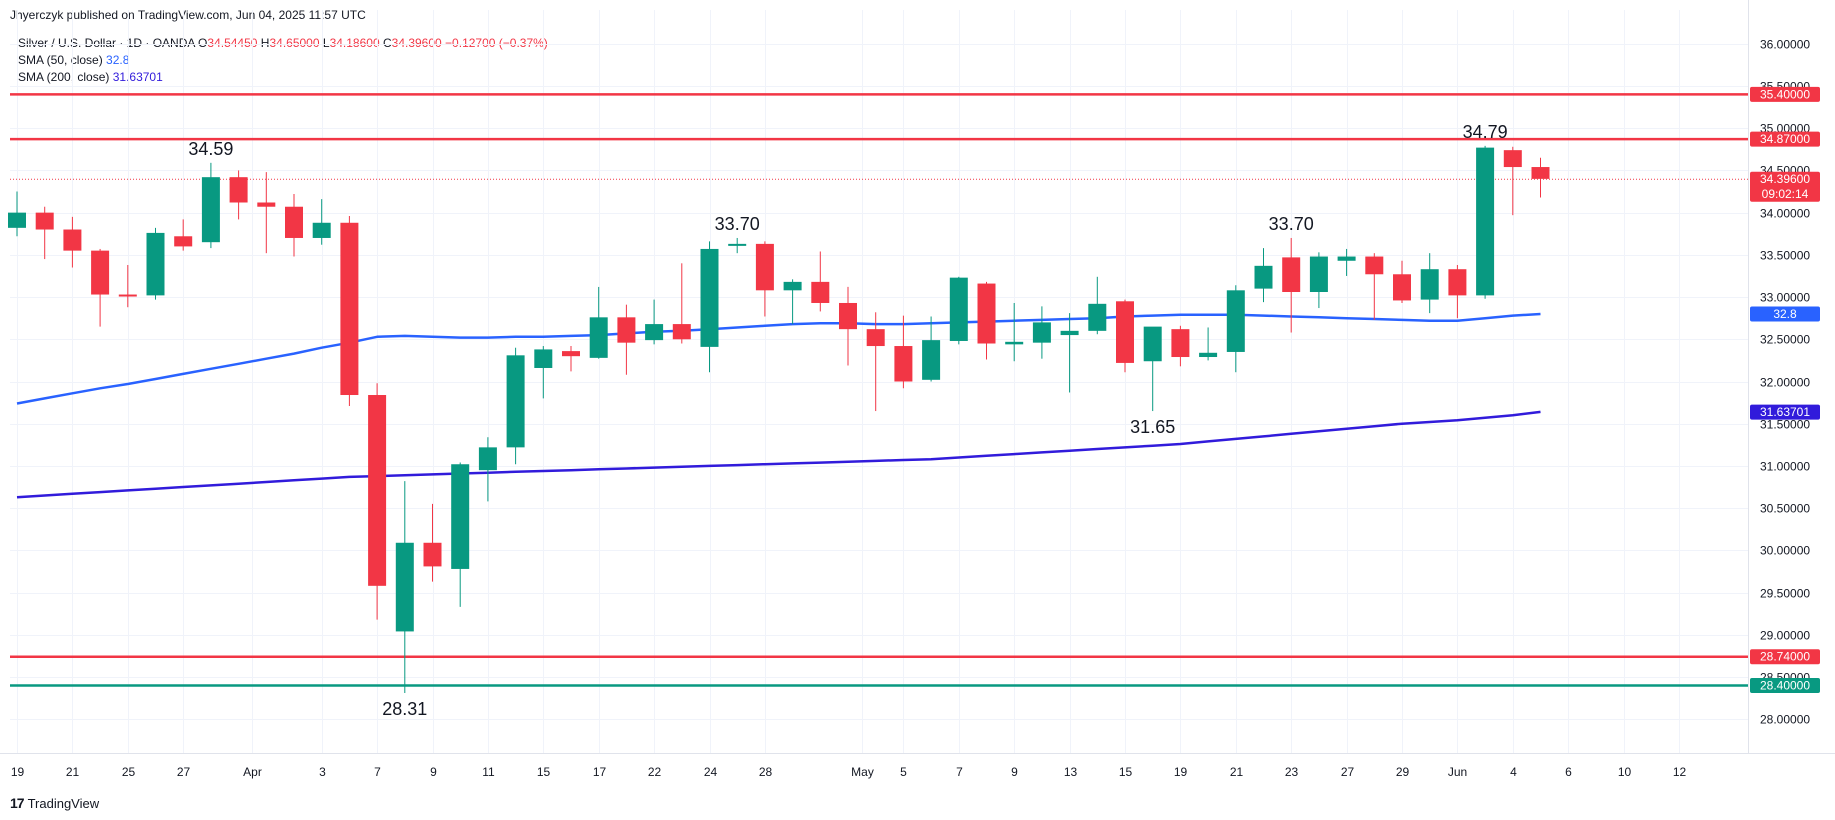 Image resolution: width=1835 pixels, height=820 pixels. I want to click on price-annotation: 31.65, so click(1152, 427).